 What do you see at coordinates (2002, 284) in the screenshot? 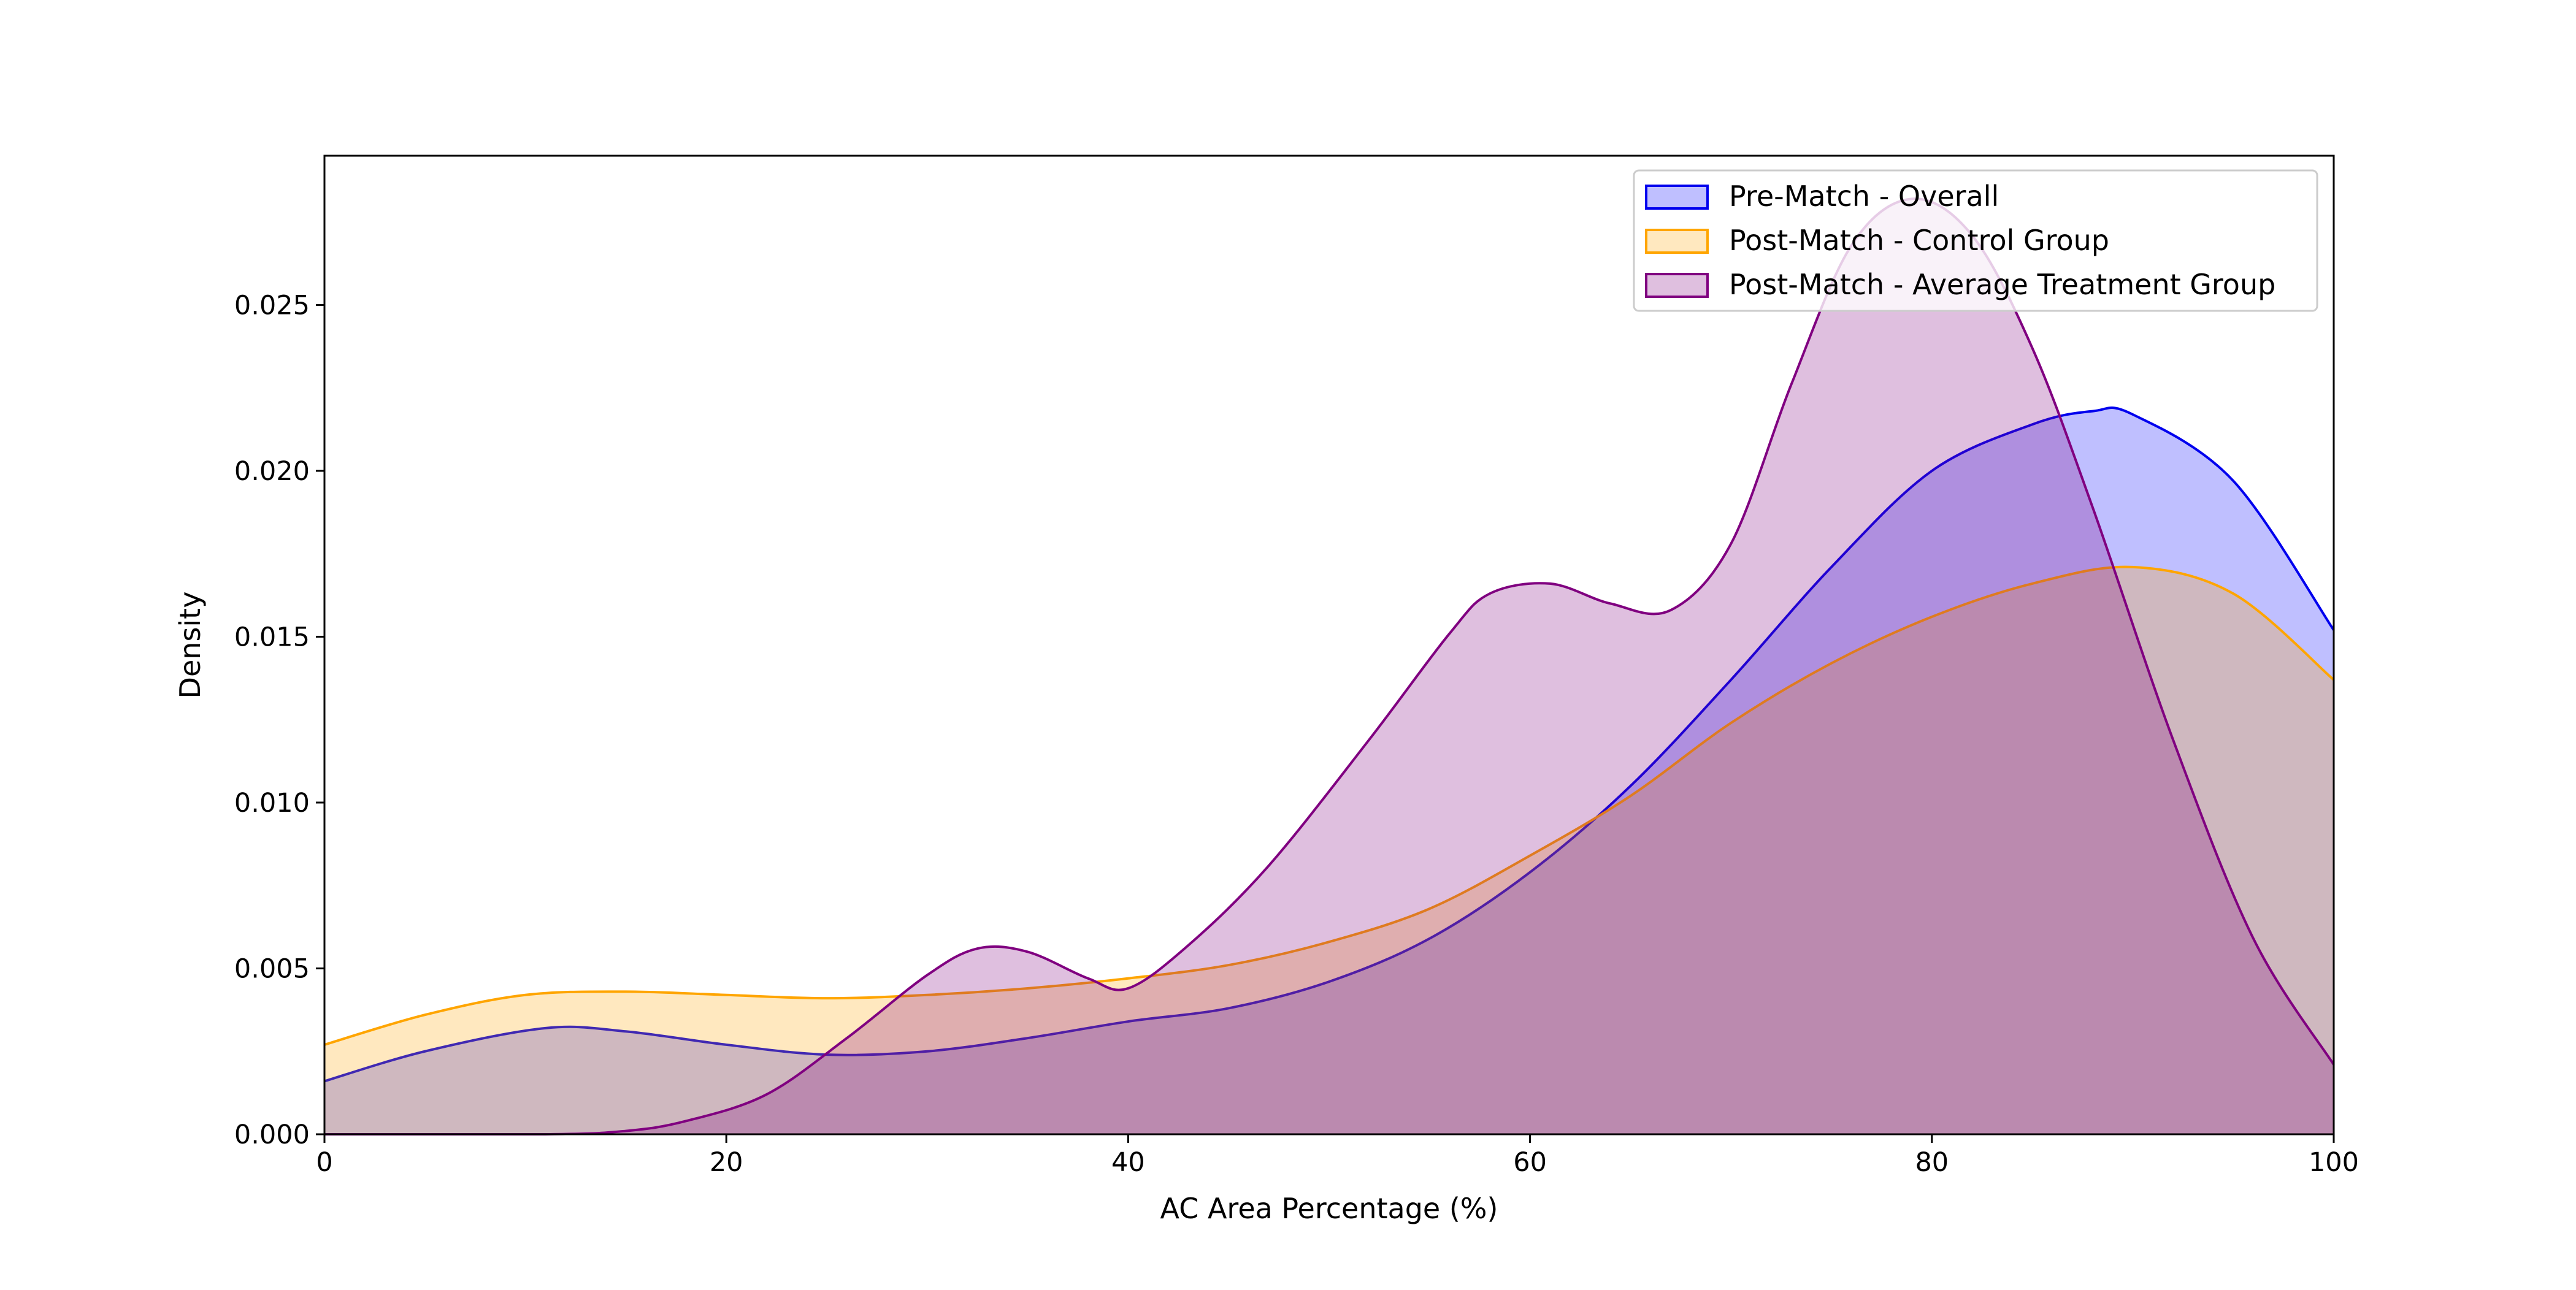
I see `legend-label: Post-Match - Average Treatment Group` at bounding box center [2002, 284].